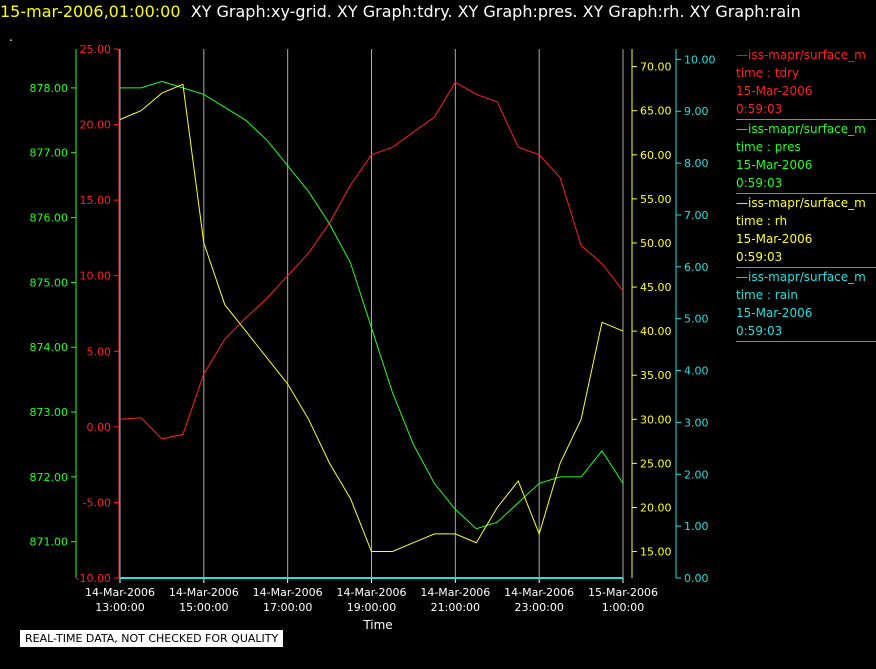 The width and height of the screenshot is (876, 669). What do you see at coordinates (99, 427) in the screenshot?
I see `tdry-y-tick-label: 0.00` at bounding box center [99, 427].